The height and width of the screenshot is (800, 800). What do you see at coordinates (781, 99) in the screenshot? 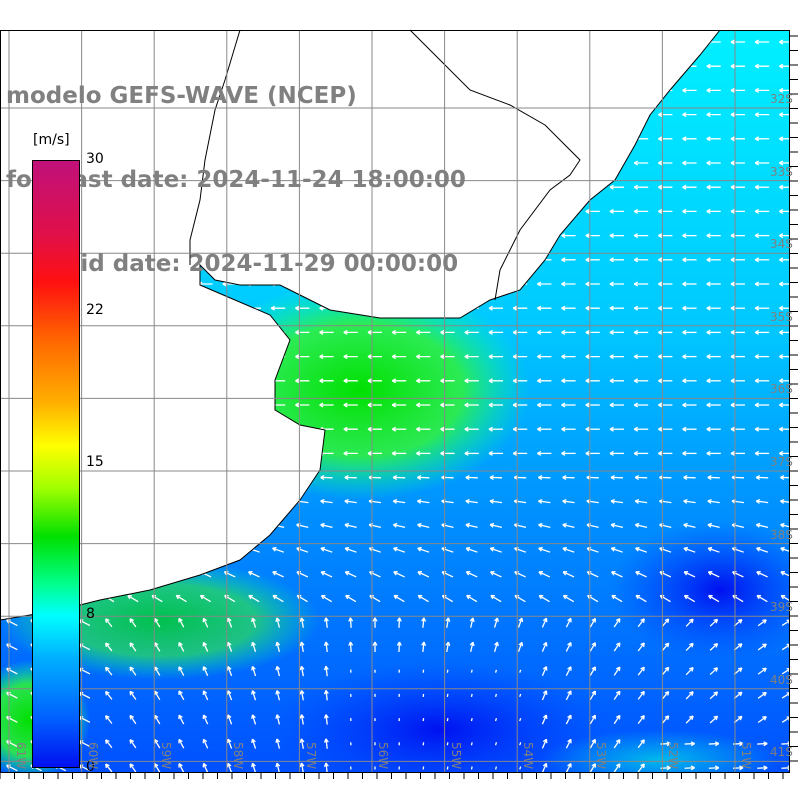
I see `latitude-label: 32S` at bounding box center [781, 99].